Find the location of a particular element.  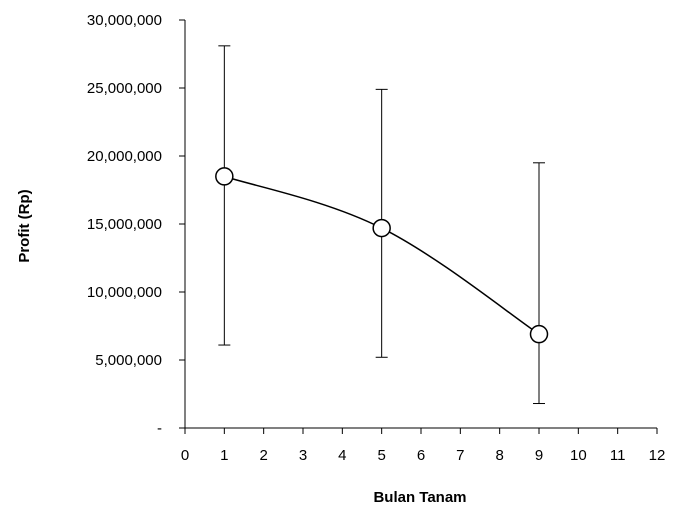

x-tick-label: 7 is located at coordinates (460, 455).